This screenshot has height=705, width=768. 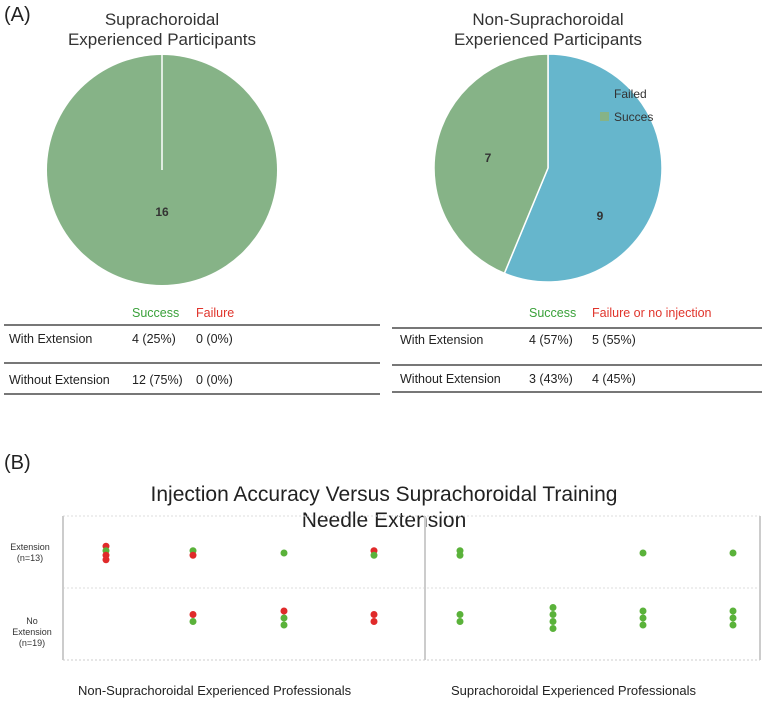 I want to click on pie1-title: Suprachoroidal Experienced Participants, so click(x=162, y=30).